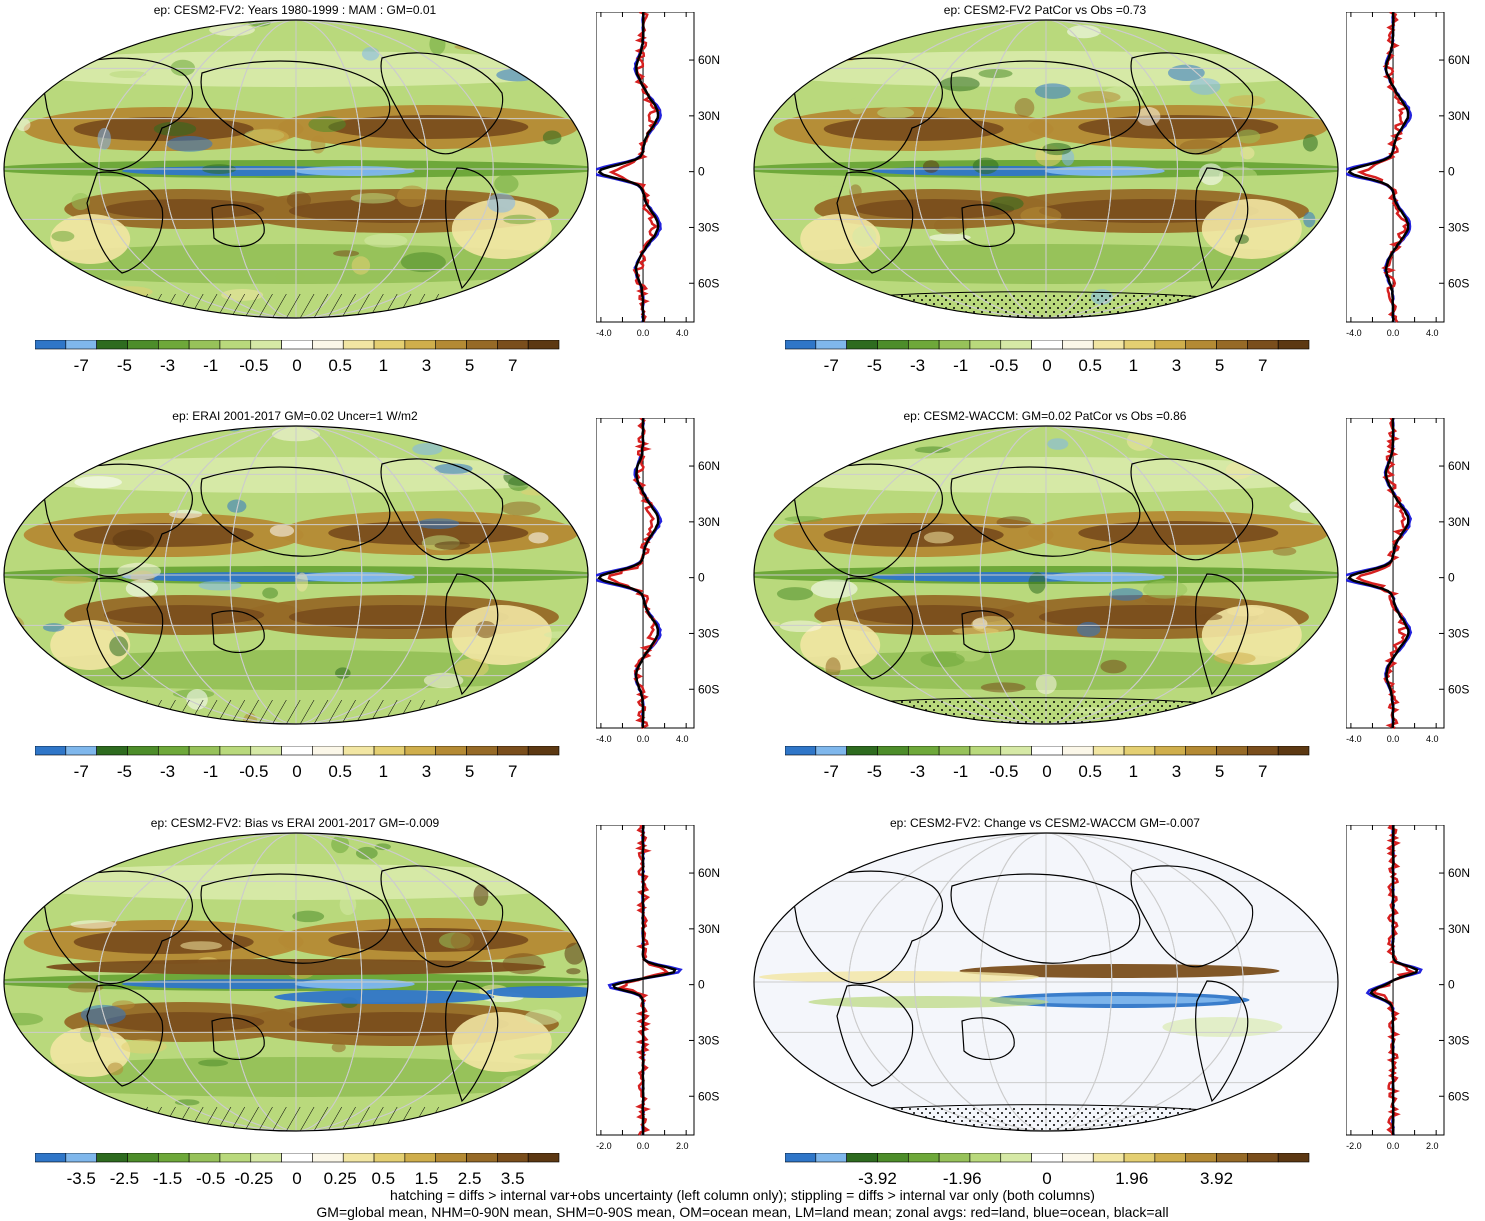 This screenshot has height=1221, width=1485. What do you see at coordinates (297, 1180) in the screenshot?
I see `colorbar-labels: -3.5 -2.5 -1.5 -0.5 -0.25 0 0.25 0.5 1.5 2.5 3.5` at bounding box center [297, 1180].